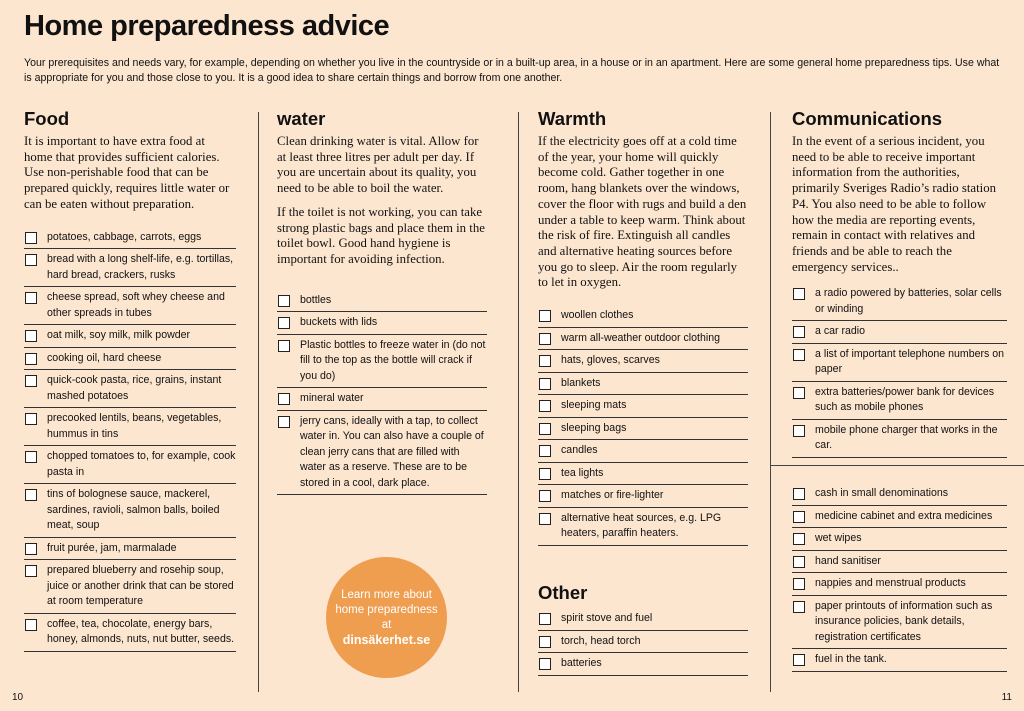 The width and height of the screenshot is (1024, 711). I want to click on section-heading: Warmth, so click(572, 118).